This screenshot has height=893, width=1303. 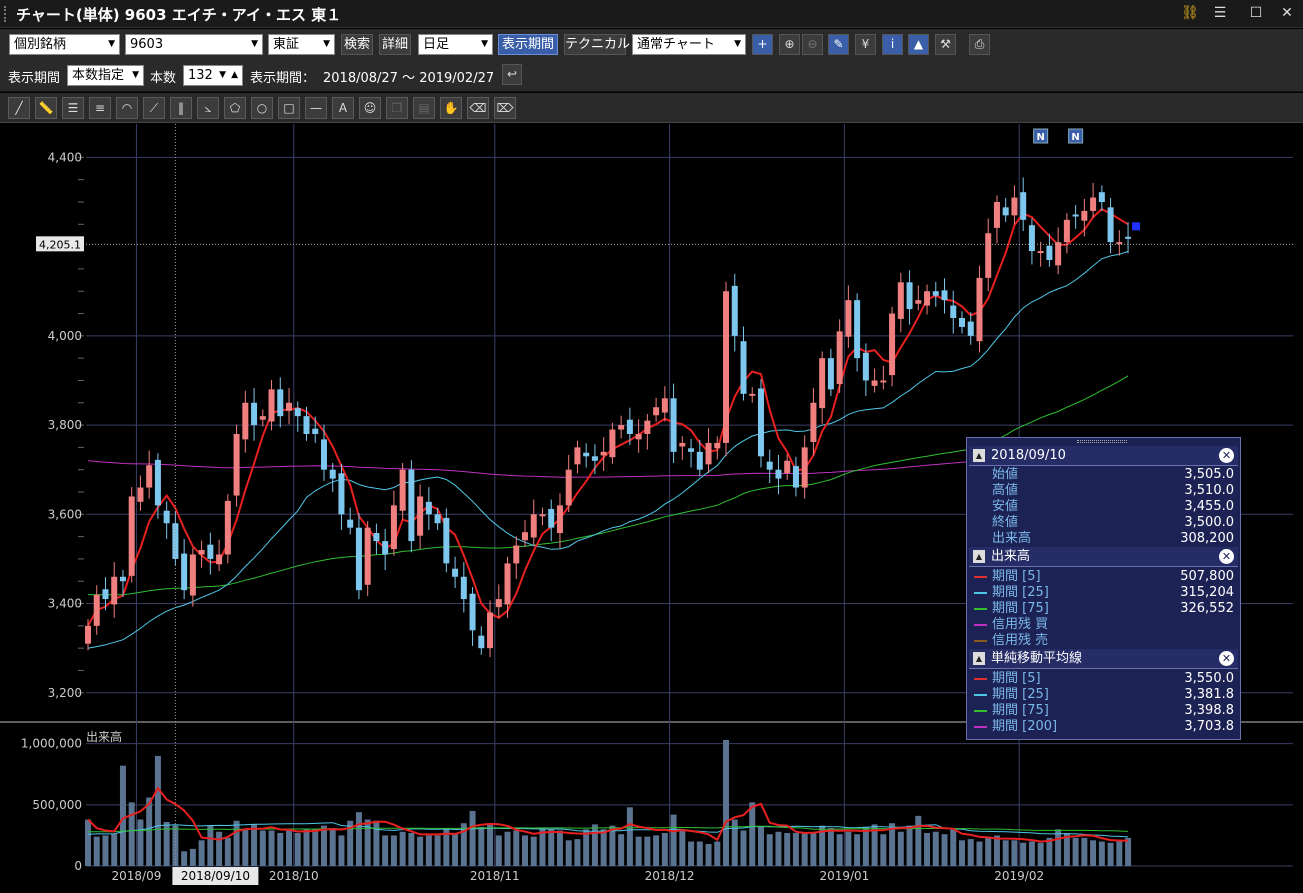 What do you see at coordinates (689, 44) in the screenshot?
I see `chart-type-select: 通常チャート ▼` at bounding box center [689, 44].